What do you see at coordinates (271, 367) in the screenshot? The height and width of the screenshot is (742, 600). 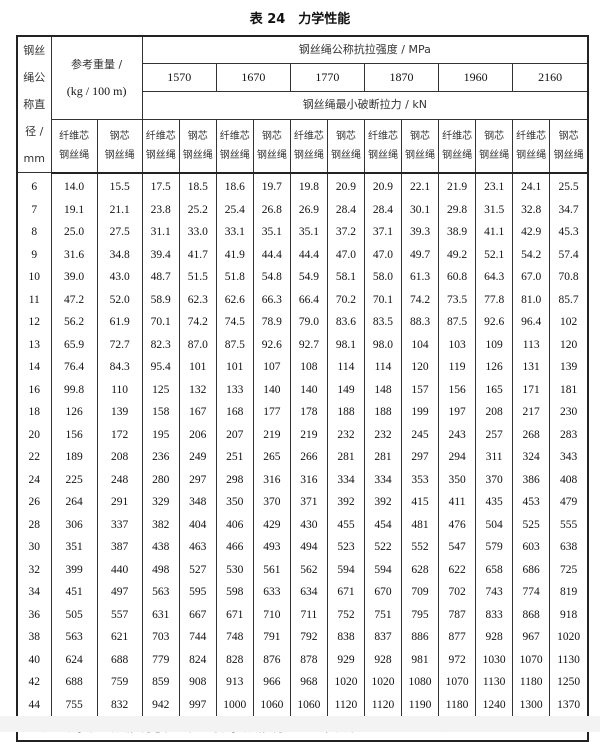 I see `breaking-force-cell: 107` at bounding box center [271, 367].